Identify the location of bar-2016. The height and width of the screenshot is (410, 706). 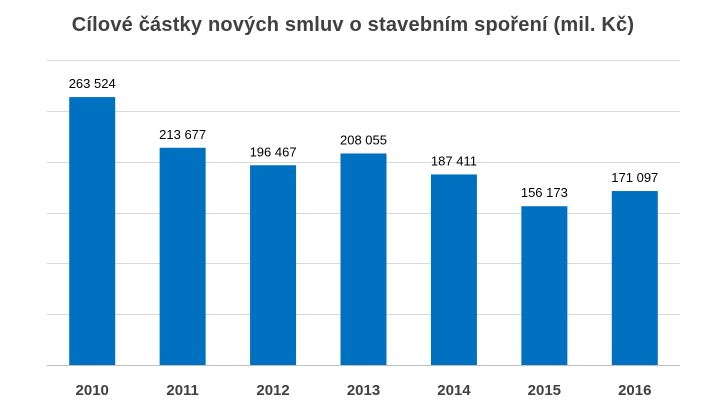
(634, 278).